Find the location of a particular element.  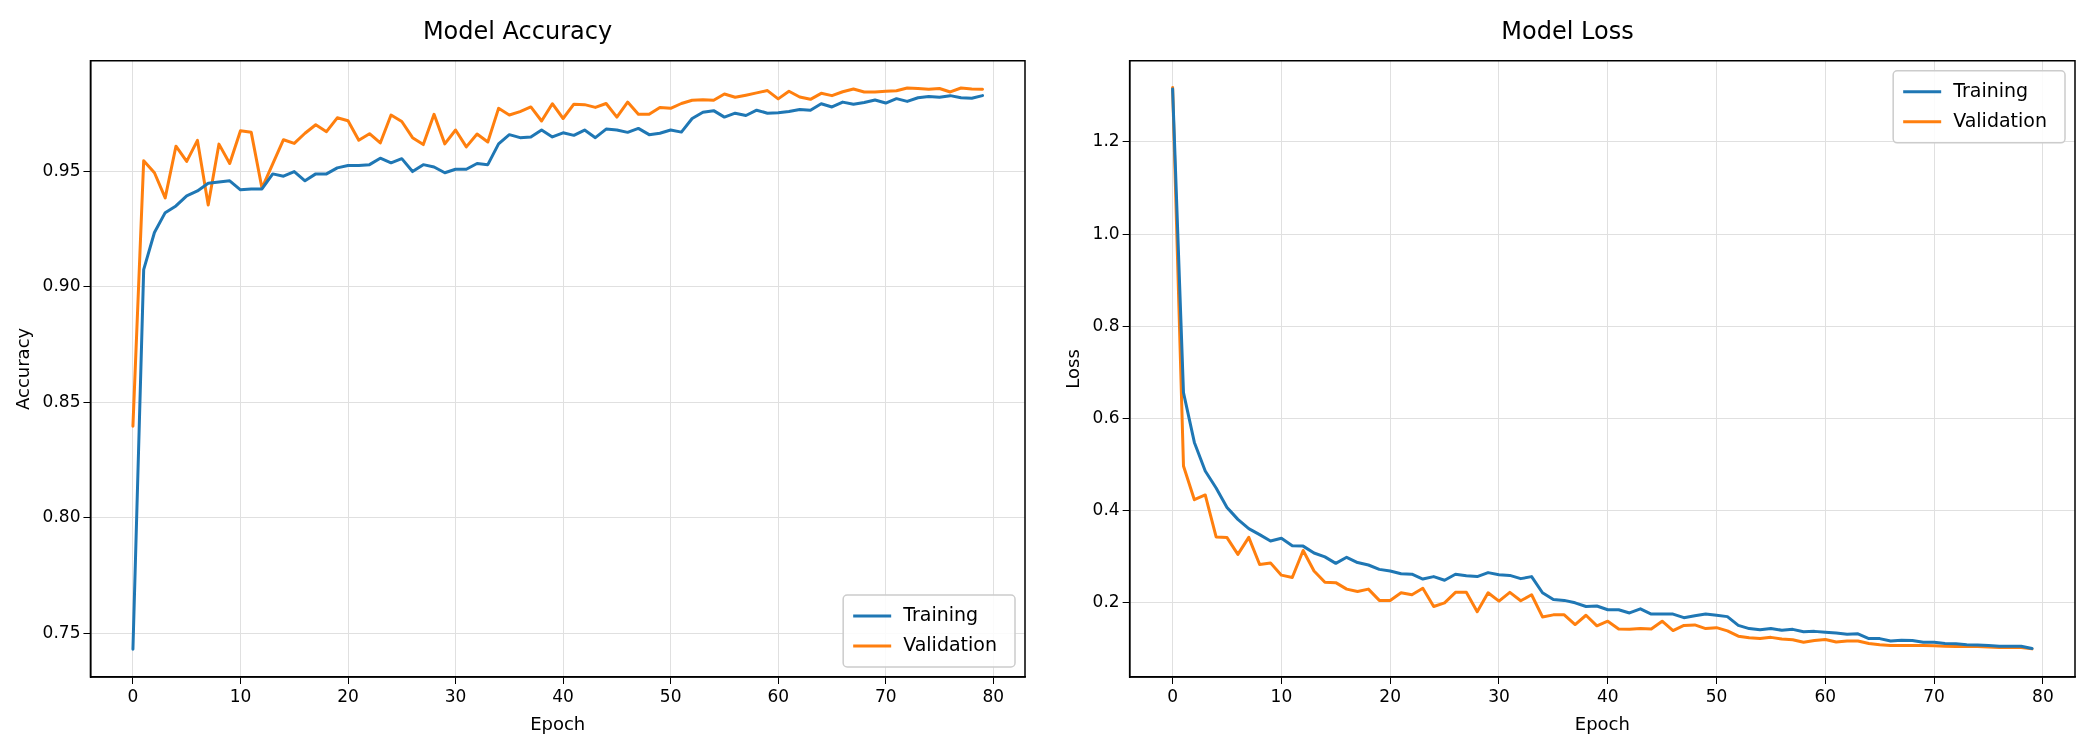

y-axis-title: Loss is located at coordinates (1073, 369).